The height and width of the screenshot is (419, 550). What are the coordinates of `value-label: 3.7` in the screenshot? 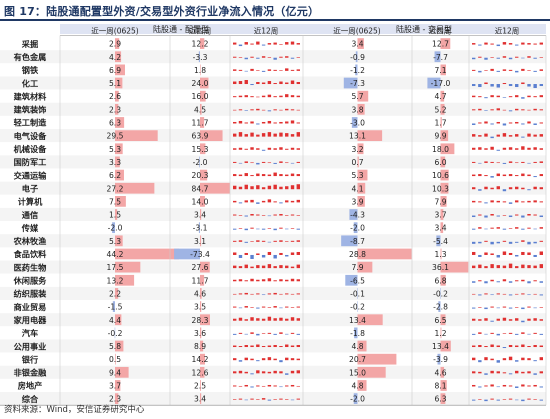 It's located at (115, 386).